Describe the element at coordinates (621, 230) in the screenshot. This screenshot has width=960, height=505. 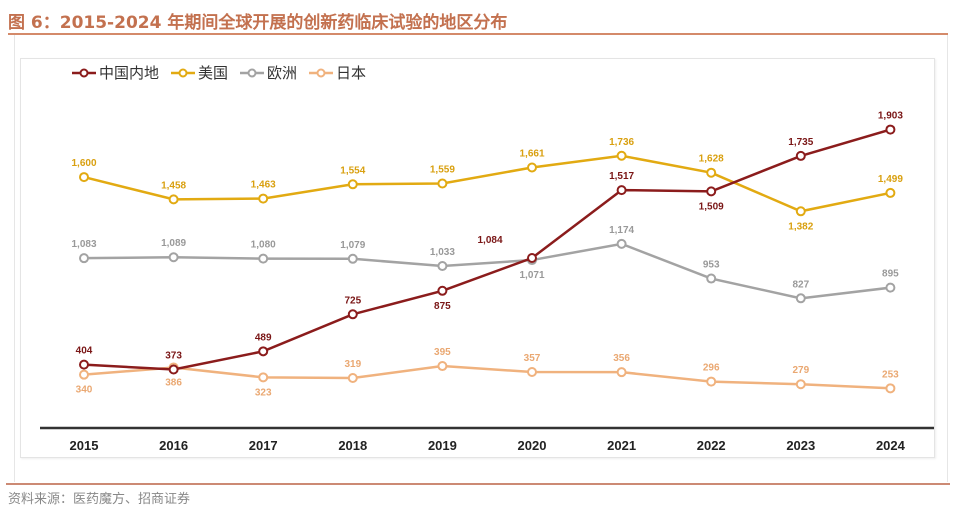
I see `data-label: 1,174` at that location.